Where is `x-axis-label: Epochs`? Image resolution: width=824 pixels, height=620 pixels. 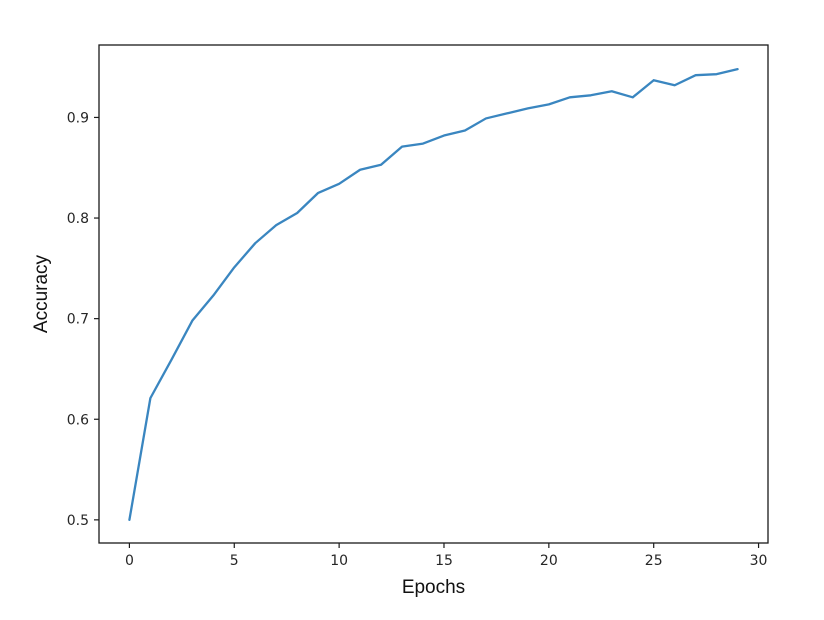
x-axis-label: Epochs is located at coordinates (433, 587).